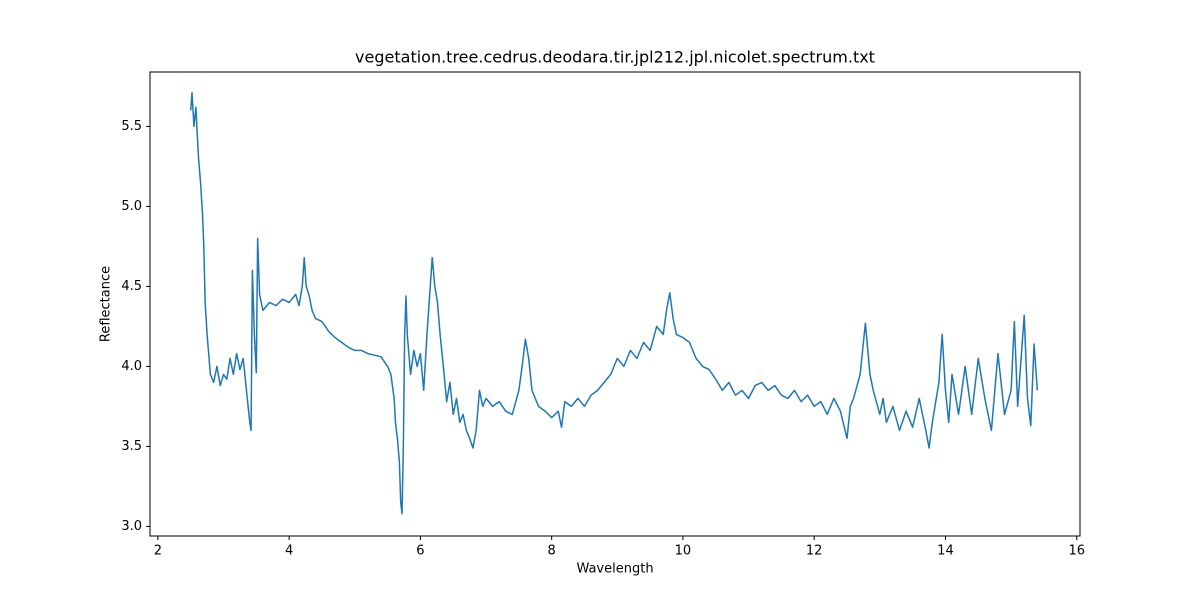 This screenshot has height=600, width=1200. Describe the element at coordinates (1076, 551) in the screenshot. I see `x-tick-label: 16` at that location.